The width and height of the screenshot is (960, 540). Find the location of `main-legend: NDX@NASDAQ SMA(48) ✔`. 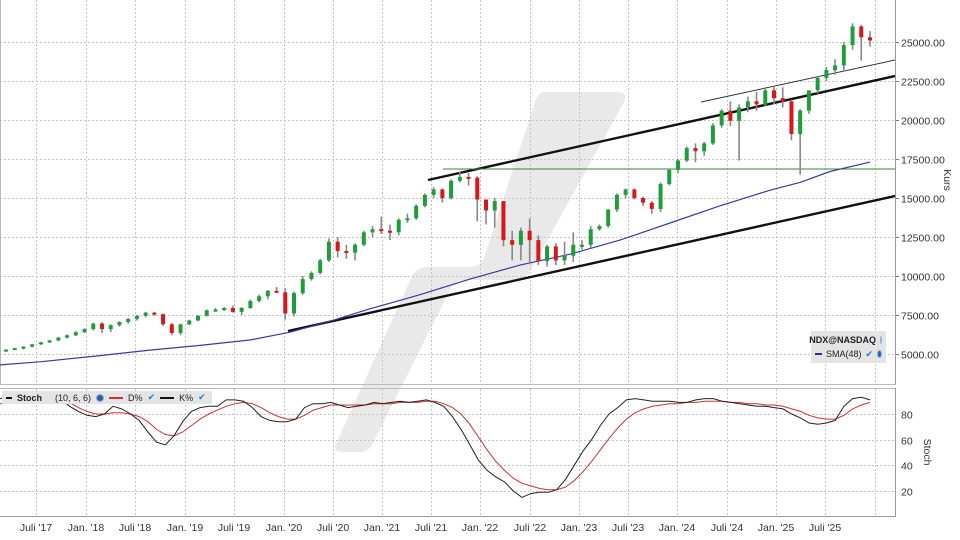

main-legend: NDX@NASDAQ SMA(48) ✔ is located at coordinates (847, 347).